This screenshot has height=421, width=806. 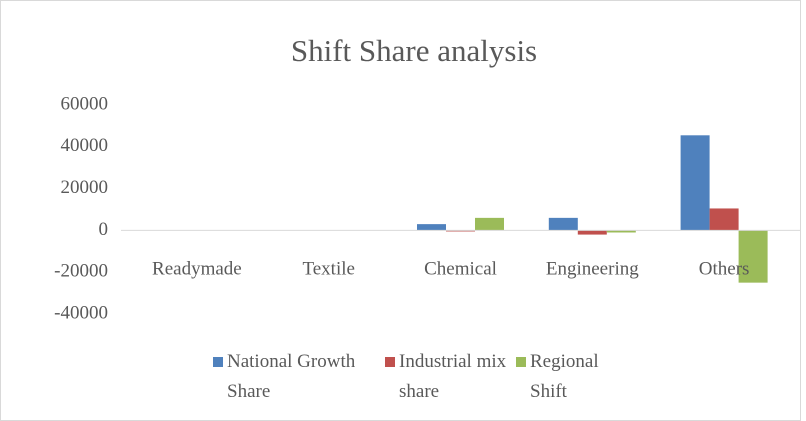 I want to click on chart-title: Shift Share analysis, so click(x=414, y=50).